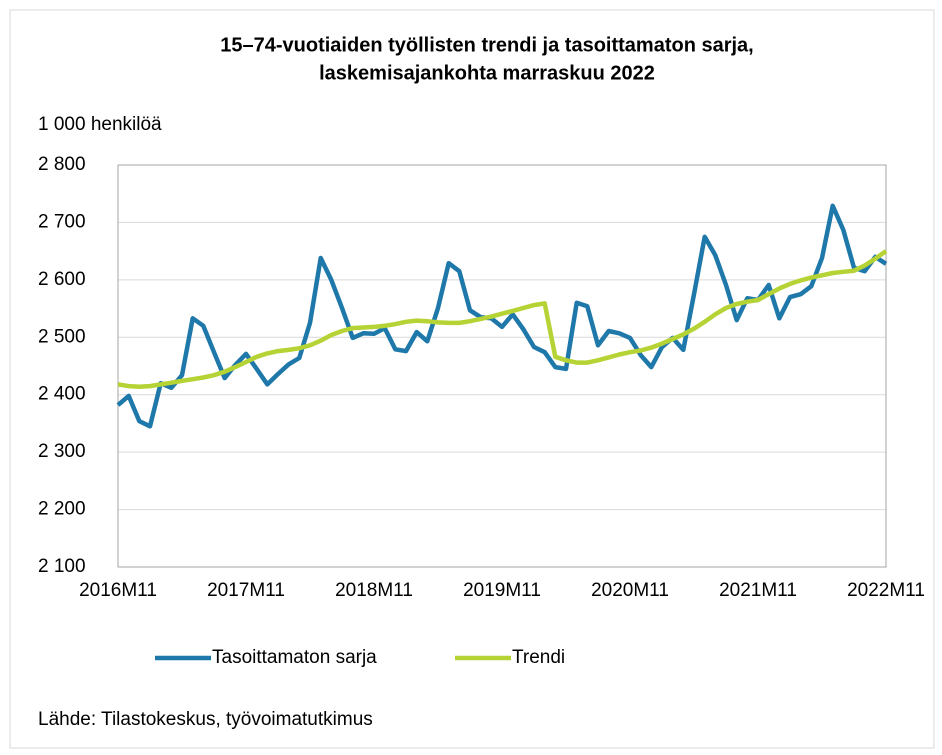 This screenshot has height=755, width=942. I want to click on y-tick-label: 2 400, so click(62, 394).